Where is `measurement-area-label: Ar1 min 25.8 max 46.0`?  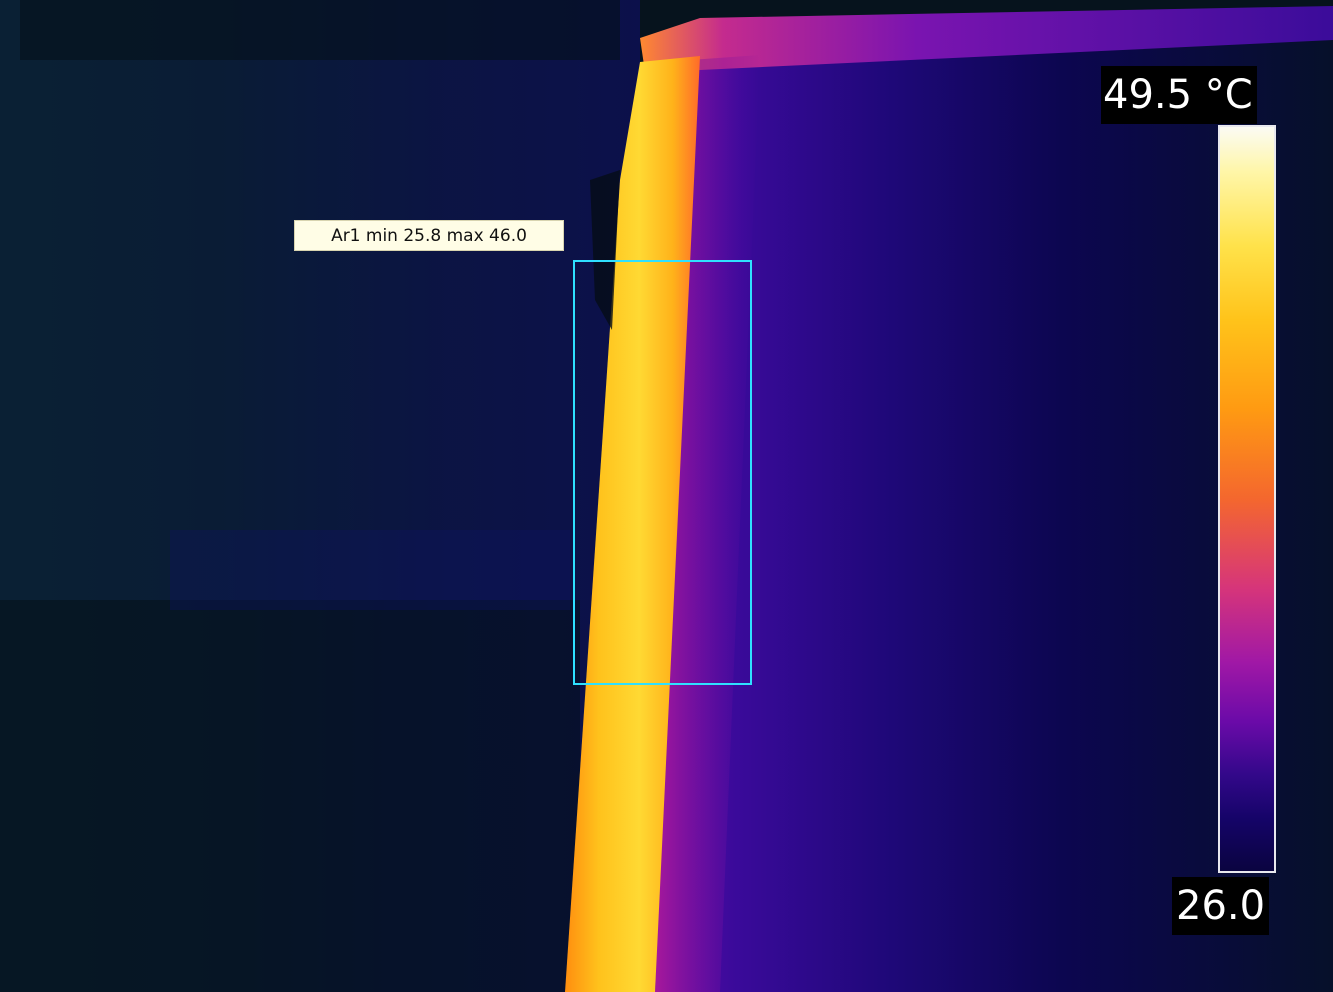 measurement-area-label: Ar1 min 25.8 max 46.0 is located at coordinates (429, 235).